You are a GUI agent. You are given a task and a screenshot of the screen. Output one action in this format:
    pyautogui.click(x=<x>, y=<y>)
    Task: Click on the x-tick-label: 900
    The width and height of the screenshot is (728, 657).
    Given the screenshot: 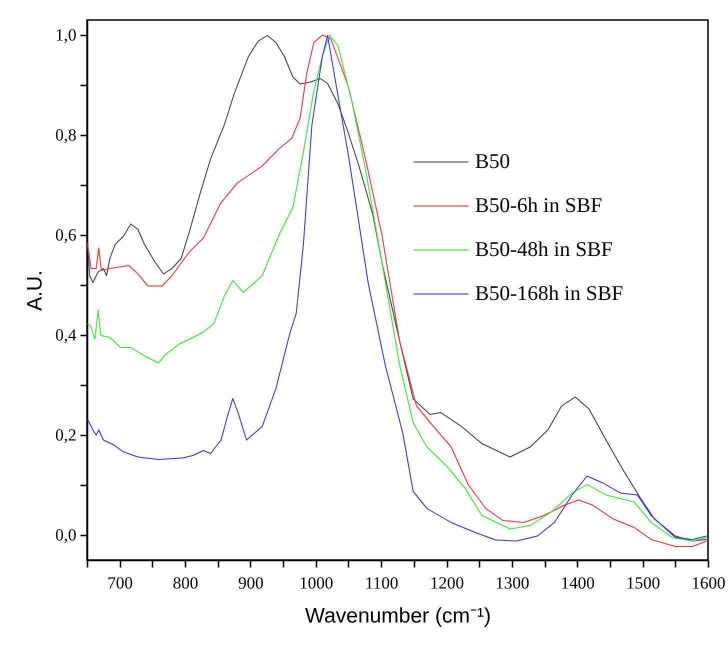 What is the action you would take?
    pyautogui.click(x=251, y=583)
    